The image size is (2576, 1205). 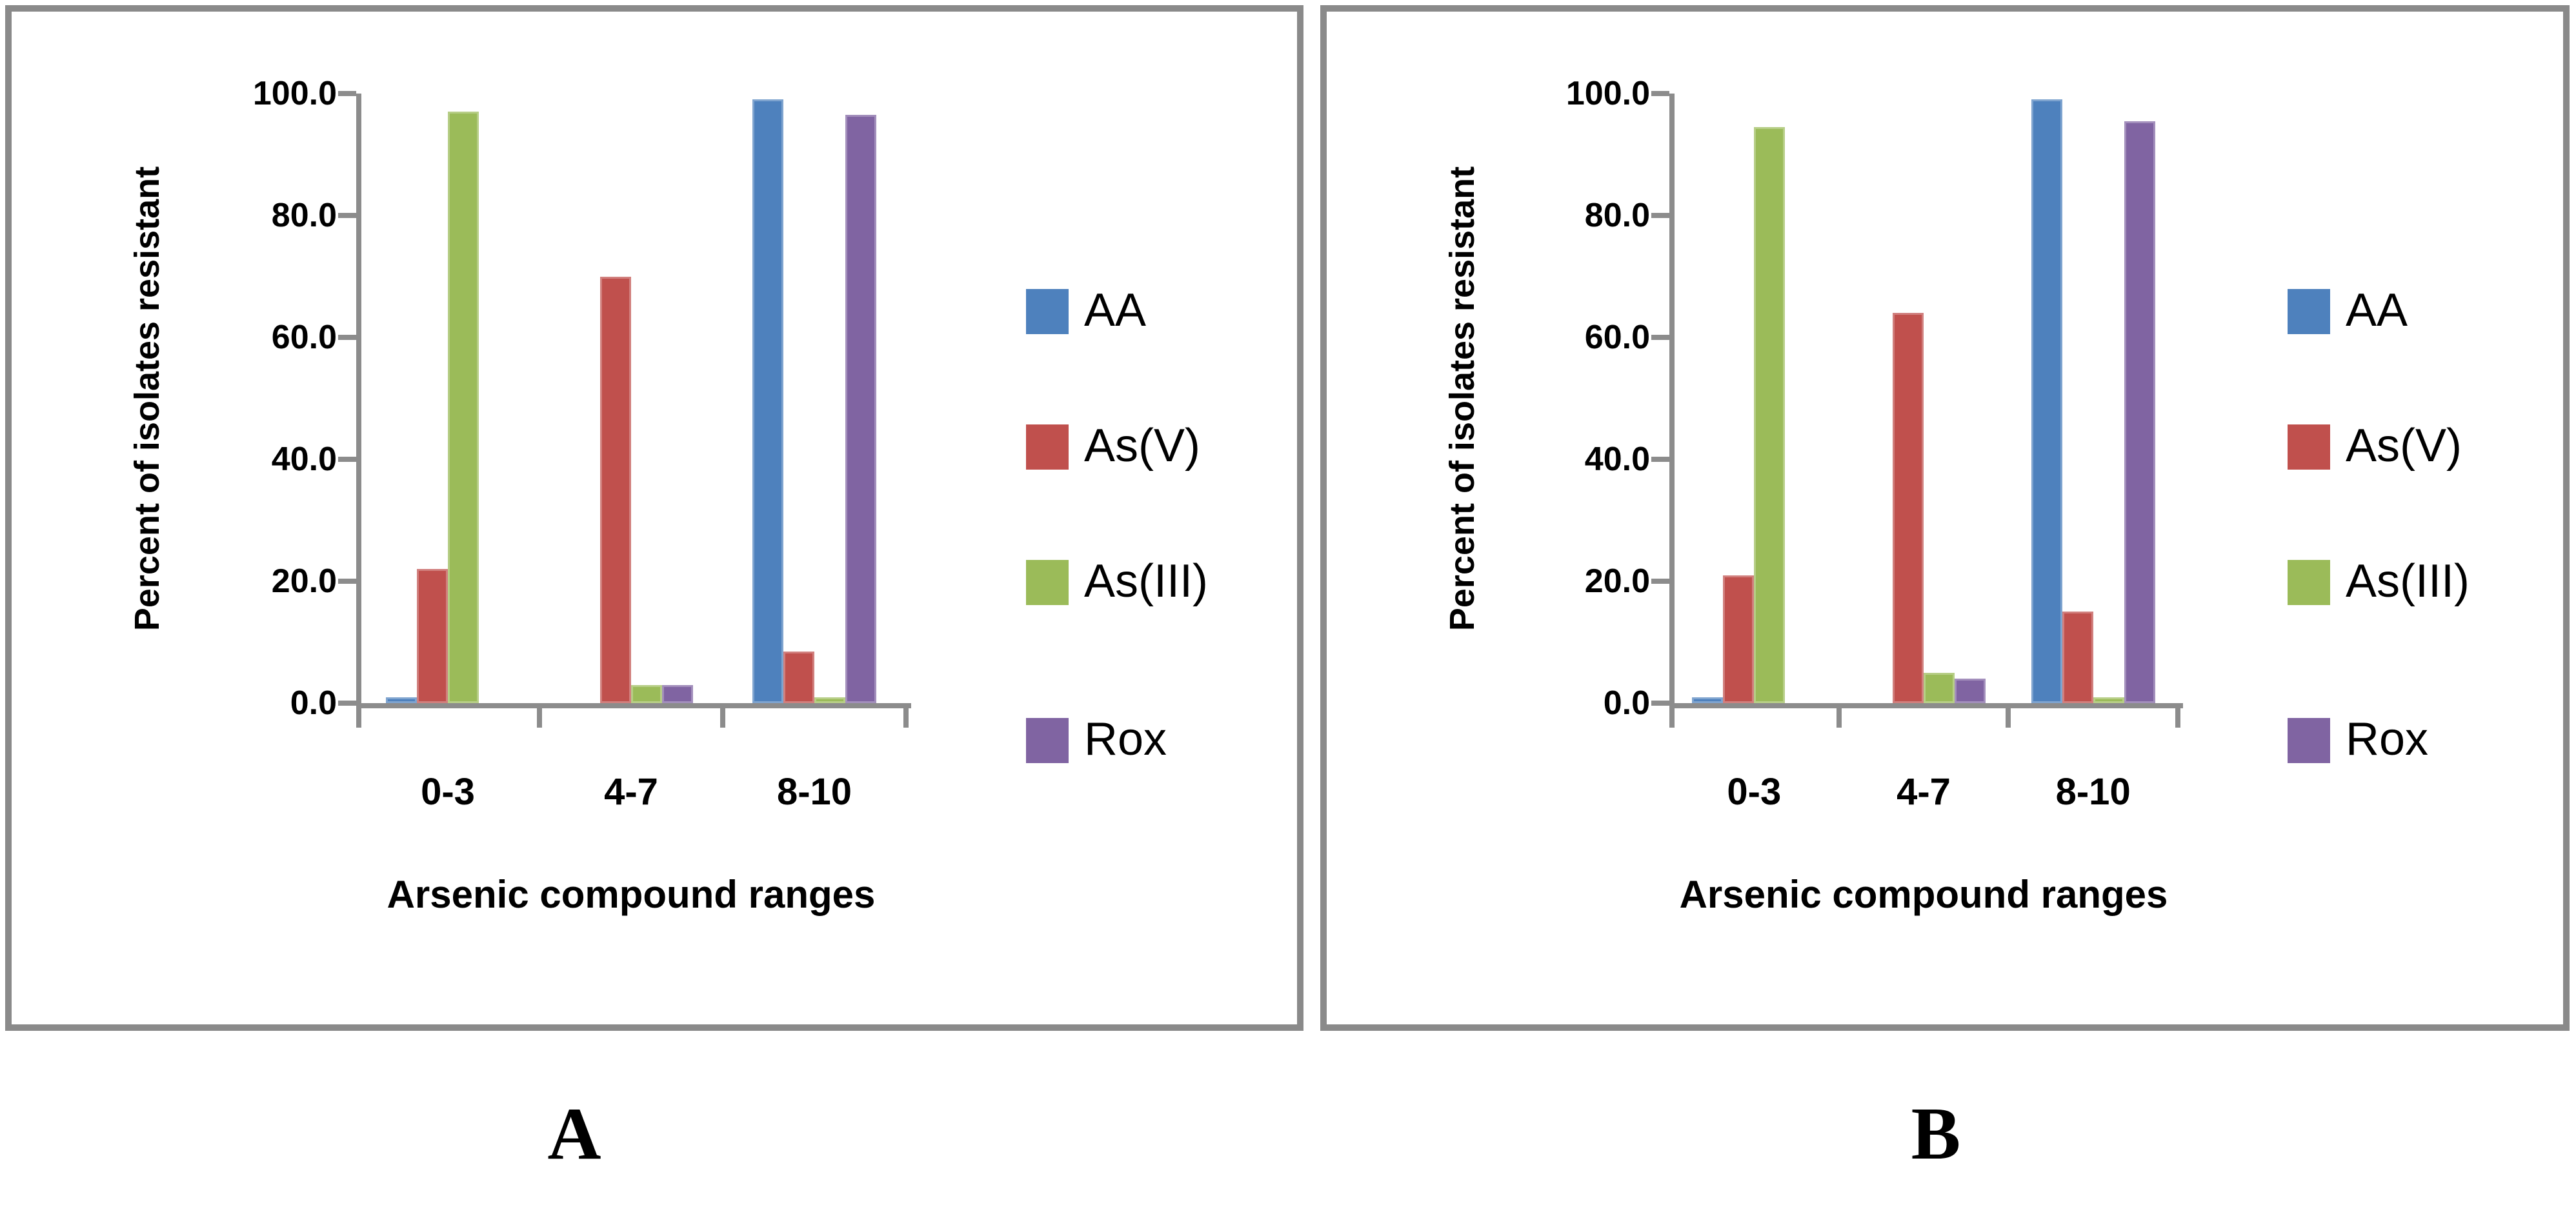 I want to click on panel-caption-b: B, so click(x=1936, y=1134).